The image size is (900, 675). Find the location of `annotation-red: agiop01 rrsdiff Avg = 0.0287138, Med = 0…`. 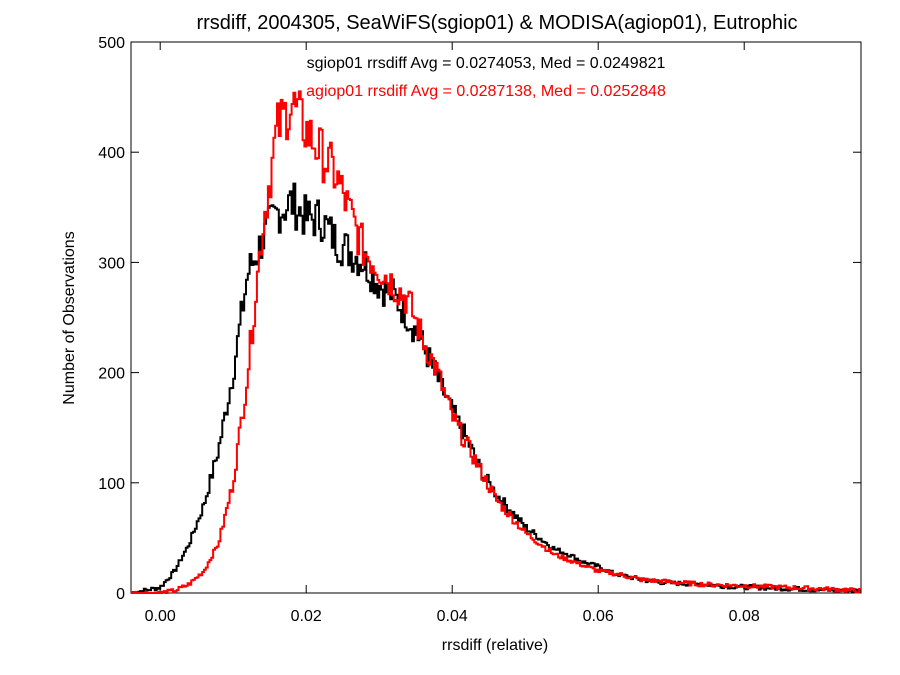

annotation-red: agiop01 rrsdiff Avg = 0.0287138, Med = 0… is located at coordinates (486, 91).